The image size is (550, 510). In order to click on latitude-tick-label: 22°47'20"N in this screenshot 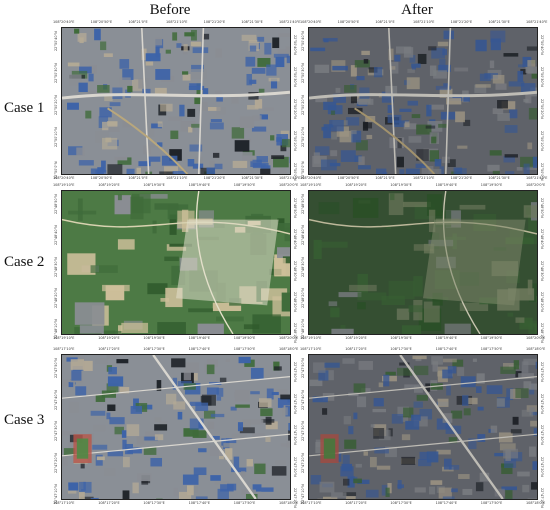, I will do `click(295, 466)`.